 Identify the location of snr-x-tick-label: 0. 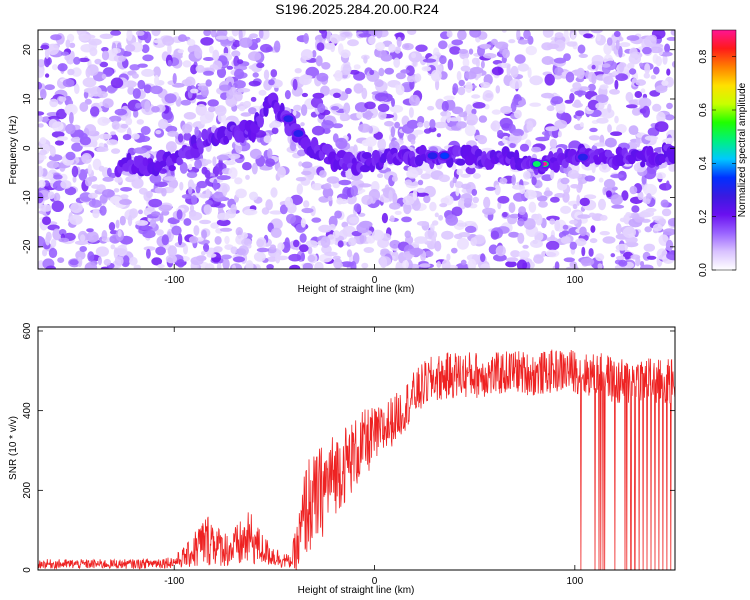
(375, 581).